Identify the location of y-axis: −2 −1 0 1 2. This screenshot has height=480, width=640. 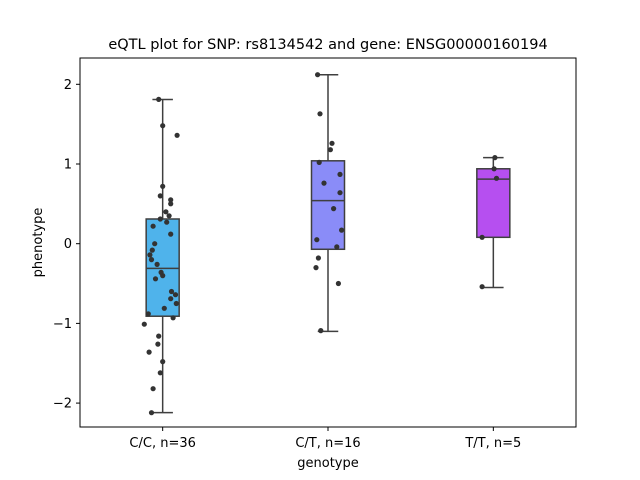
(66, 245).